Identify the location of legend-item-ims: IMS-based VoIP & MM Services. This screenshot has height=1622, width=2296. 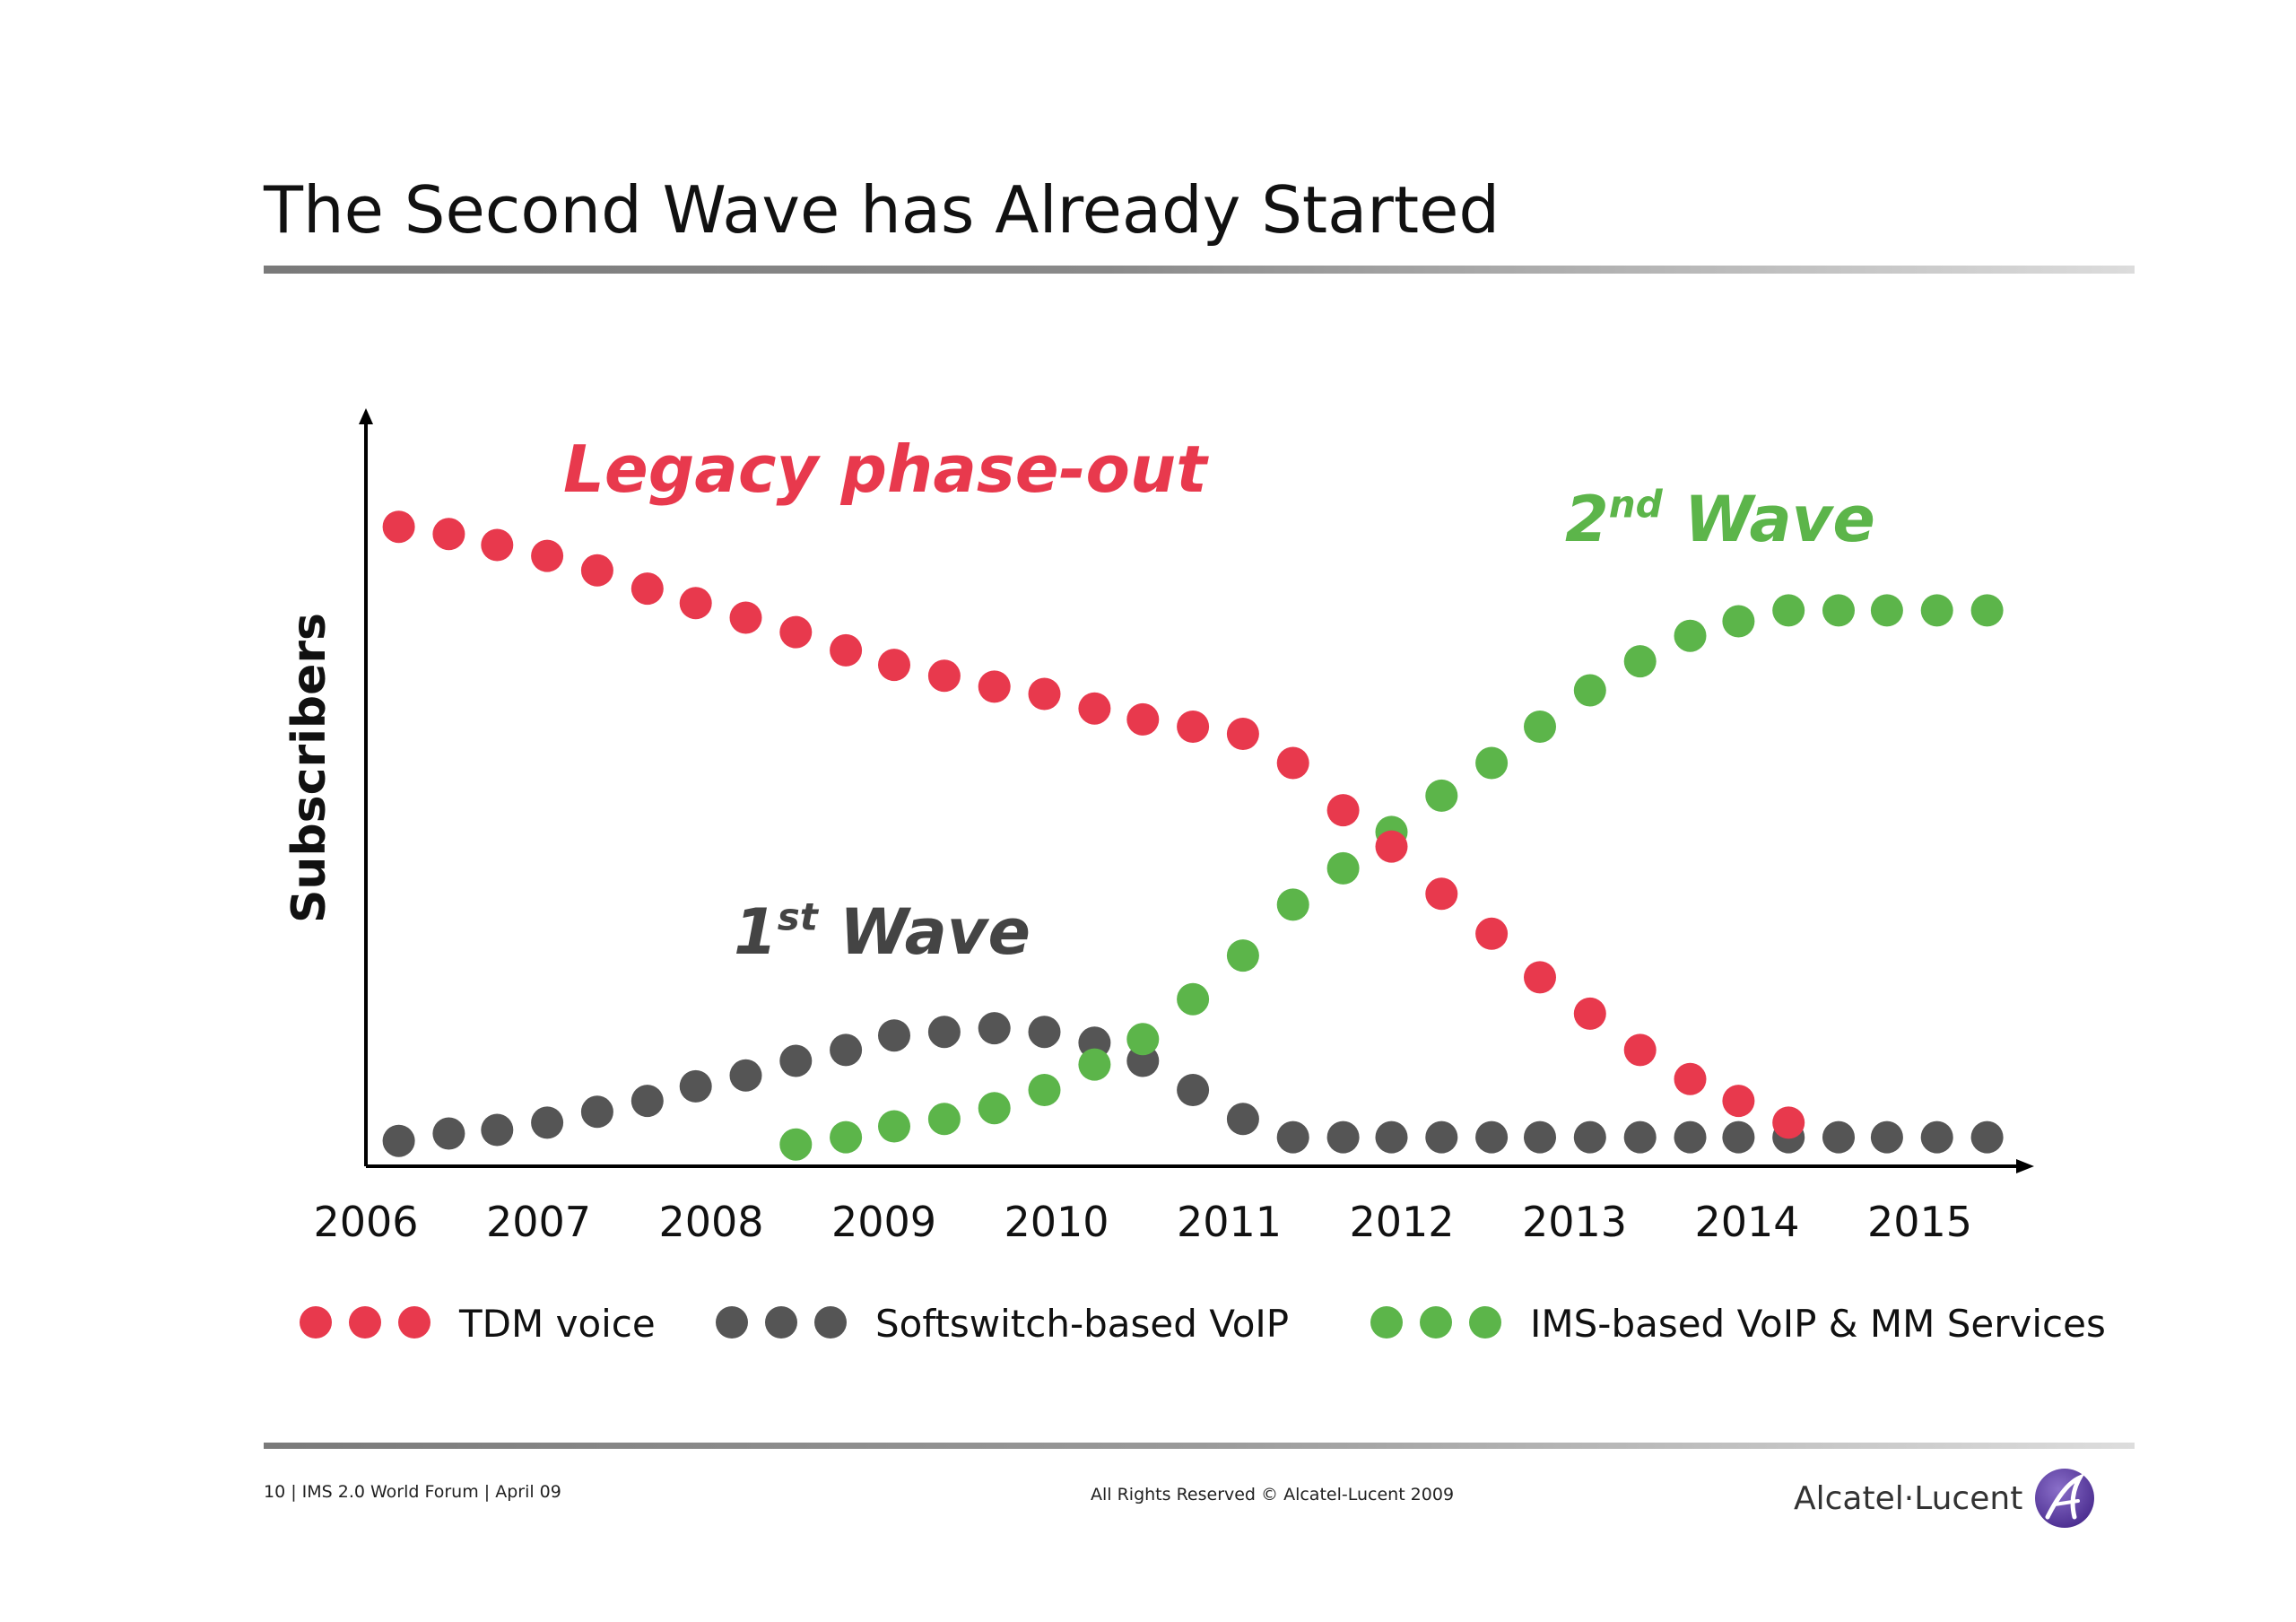
(1738, 1324).